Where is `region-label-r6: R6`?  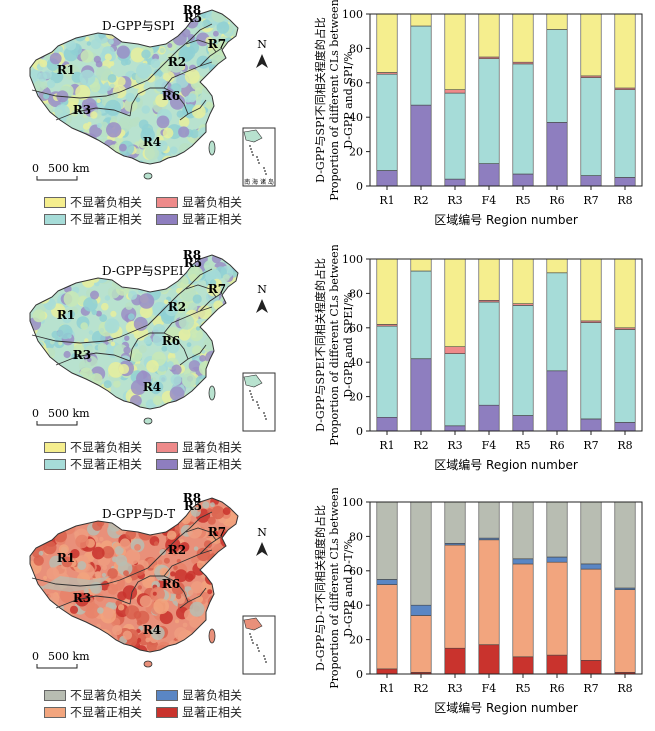
region-label-r6: R6 is located at coordinates (171, 584).